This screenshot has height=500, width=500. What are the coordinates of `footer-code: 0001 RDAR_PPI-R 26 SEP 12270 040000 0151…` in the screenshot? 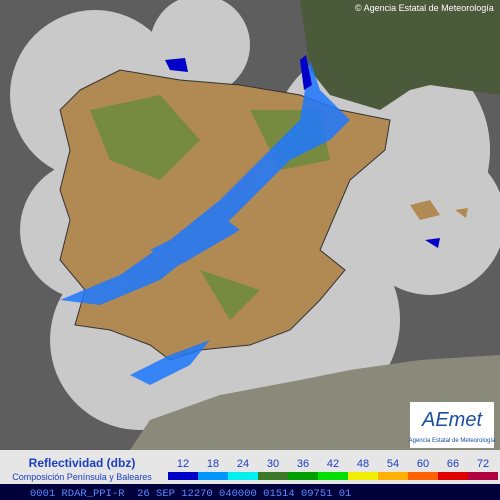 It's located at (190, 494).